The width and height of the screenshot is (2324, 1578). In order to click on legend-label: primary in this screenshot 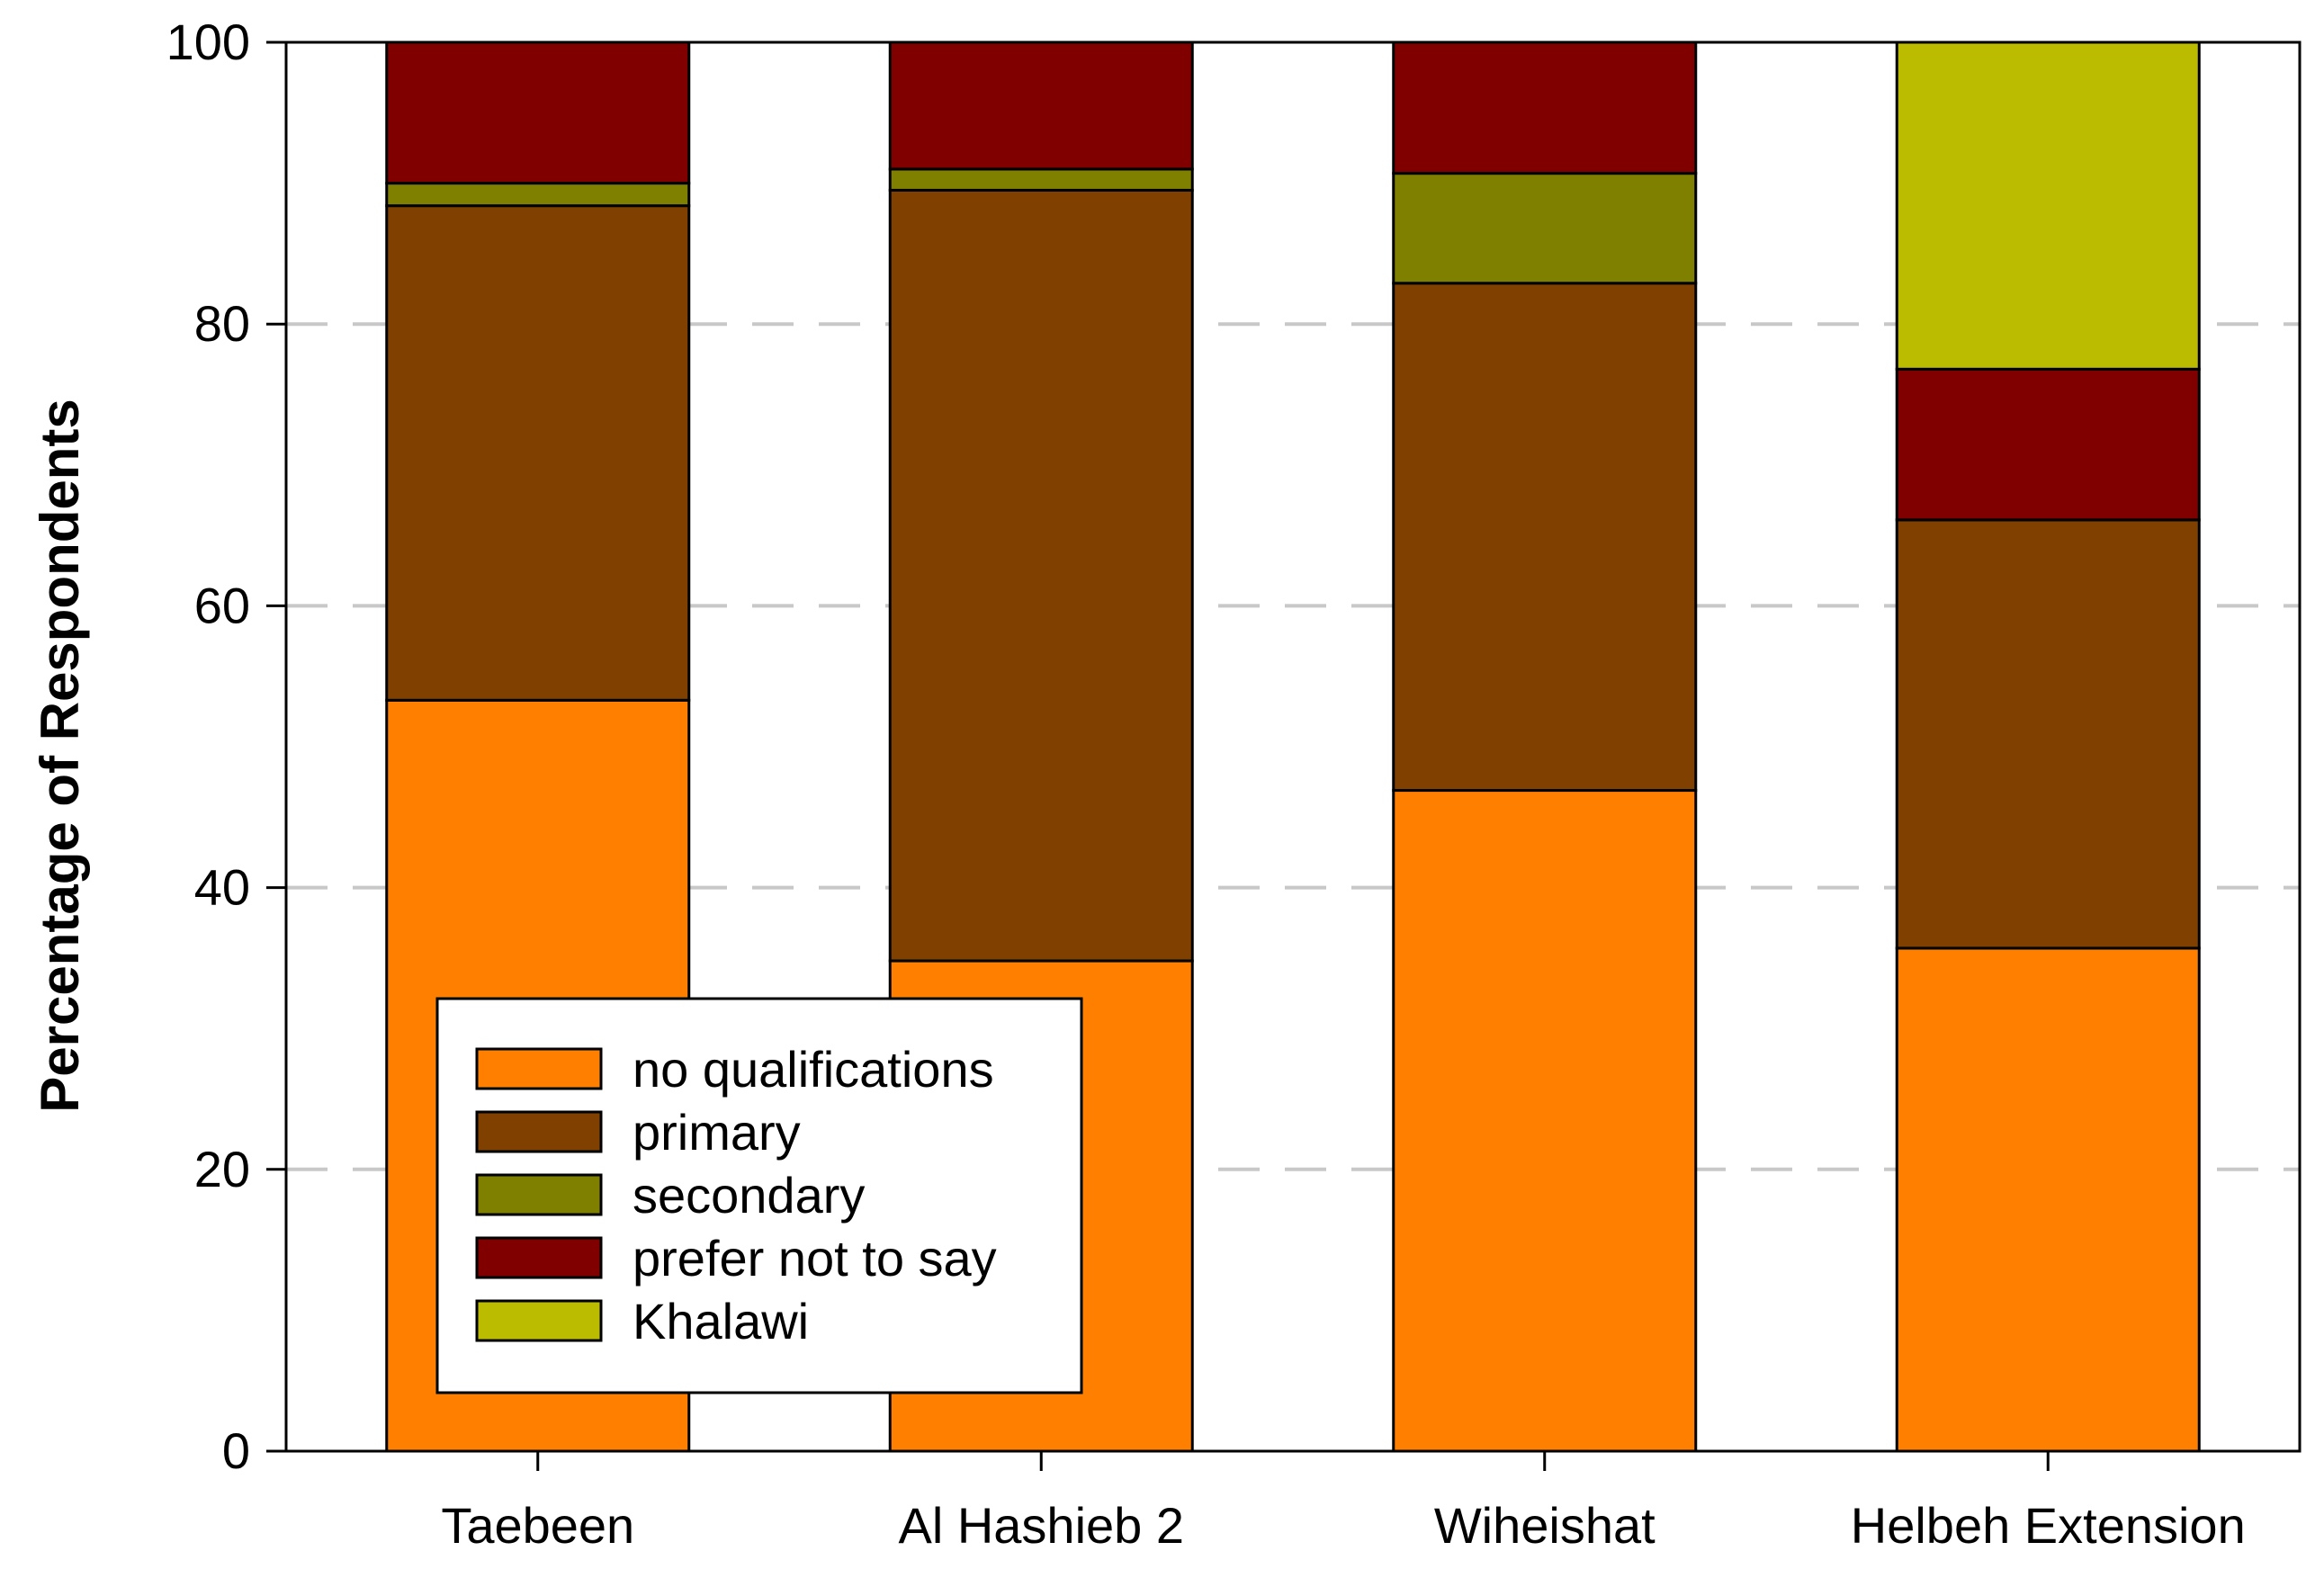, I will do `click(717, 1132)`.